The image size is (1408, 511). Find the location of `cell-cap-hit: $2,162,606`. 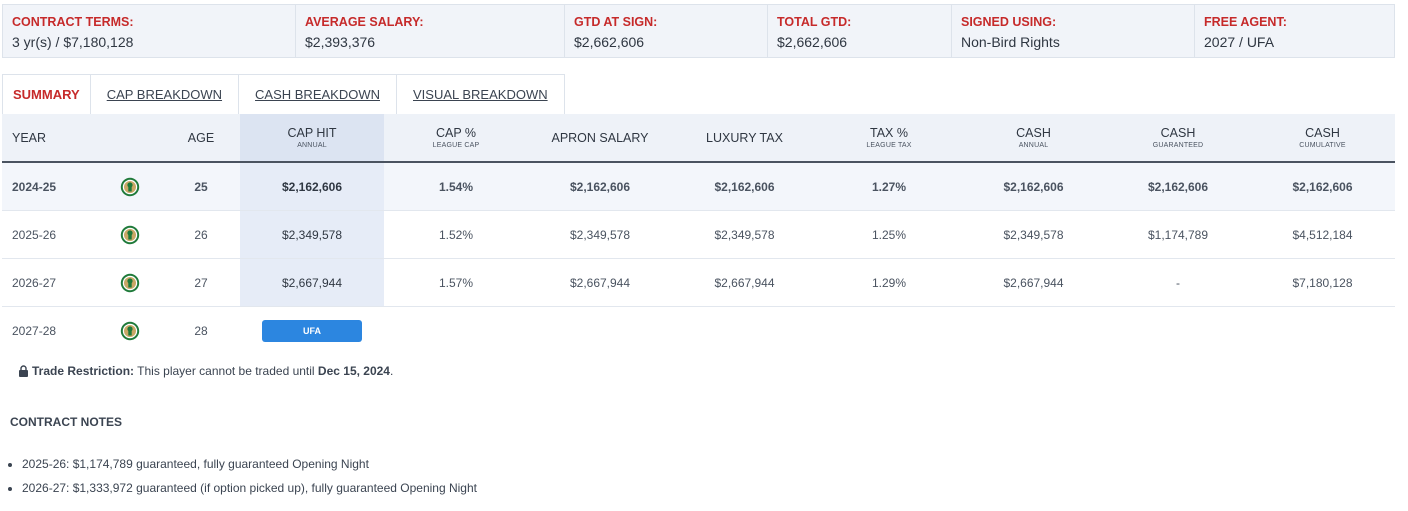

cell-cap-hit: $2,162,606 is located at coordinates (312, 186).